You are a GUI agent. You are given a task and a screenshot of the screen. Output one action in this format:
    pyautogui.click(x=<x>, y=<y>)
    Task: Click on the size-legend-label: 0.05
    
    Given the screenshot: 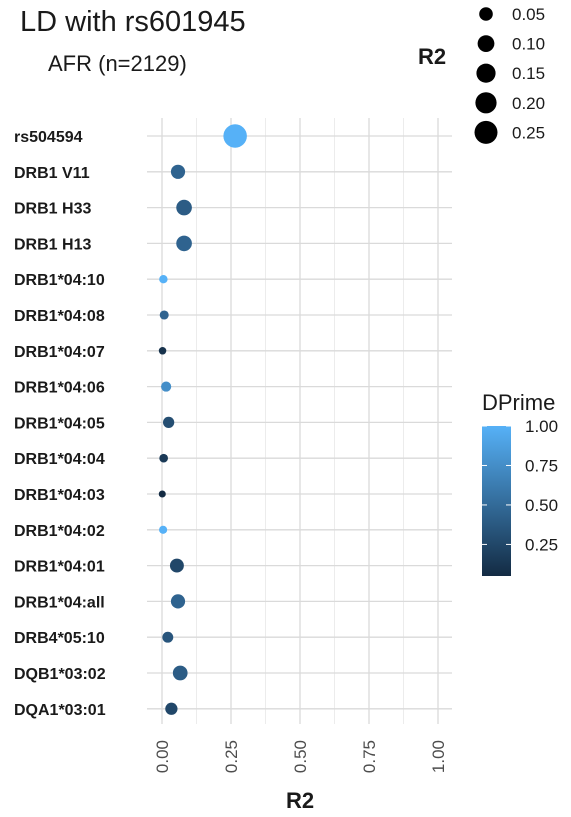 What is the action you would take?
    pyautogui.click(x=528, y=14)
    